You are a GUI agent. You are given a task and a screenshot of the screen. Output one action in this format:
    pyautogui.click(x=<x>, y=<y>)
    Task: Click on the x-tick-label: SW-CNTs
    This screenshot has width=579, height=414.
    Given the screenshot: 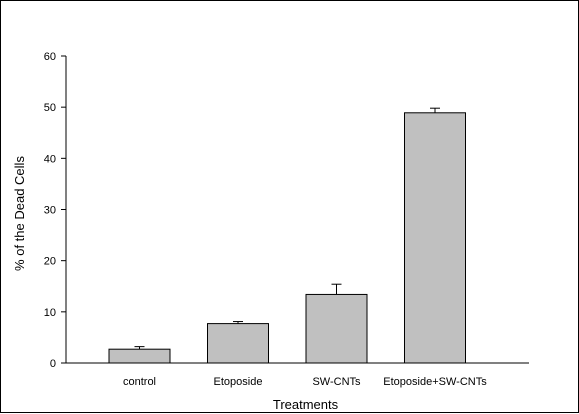 What is the action you would take?
    pyautogui.click(x=336, y=382)
    